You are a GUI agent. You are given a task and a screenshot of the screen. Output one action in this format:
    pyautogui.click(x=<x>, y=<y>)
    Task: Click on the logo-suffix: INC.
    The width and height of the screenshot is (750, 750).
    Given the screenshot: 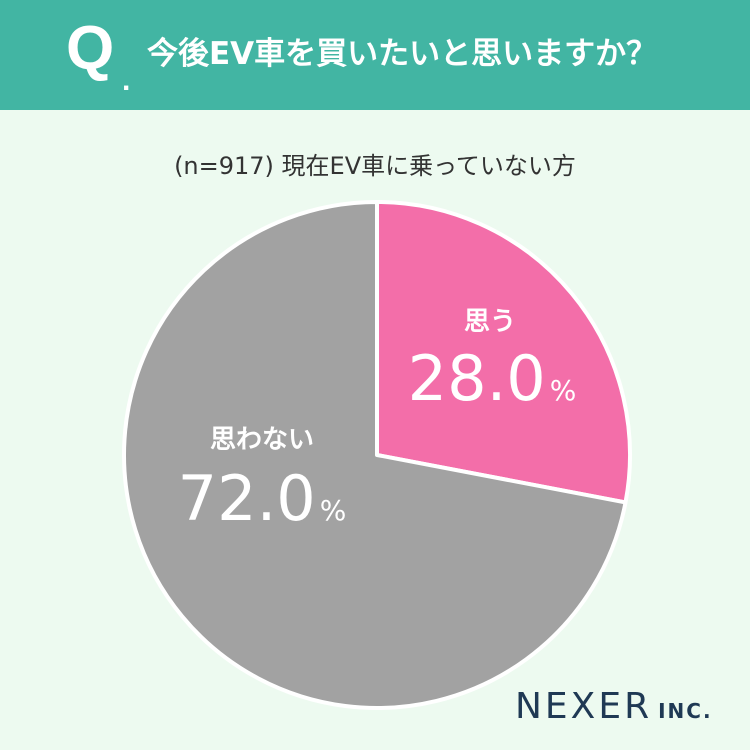 What is the action you would take?
    pyautogui.click(x=685, y=711)
    